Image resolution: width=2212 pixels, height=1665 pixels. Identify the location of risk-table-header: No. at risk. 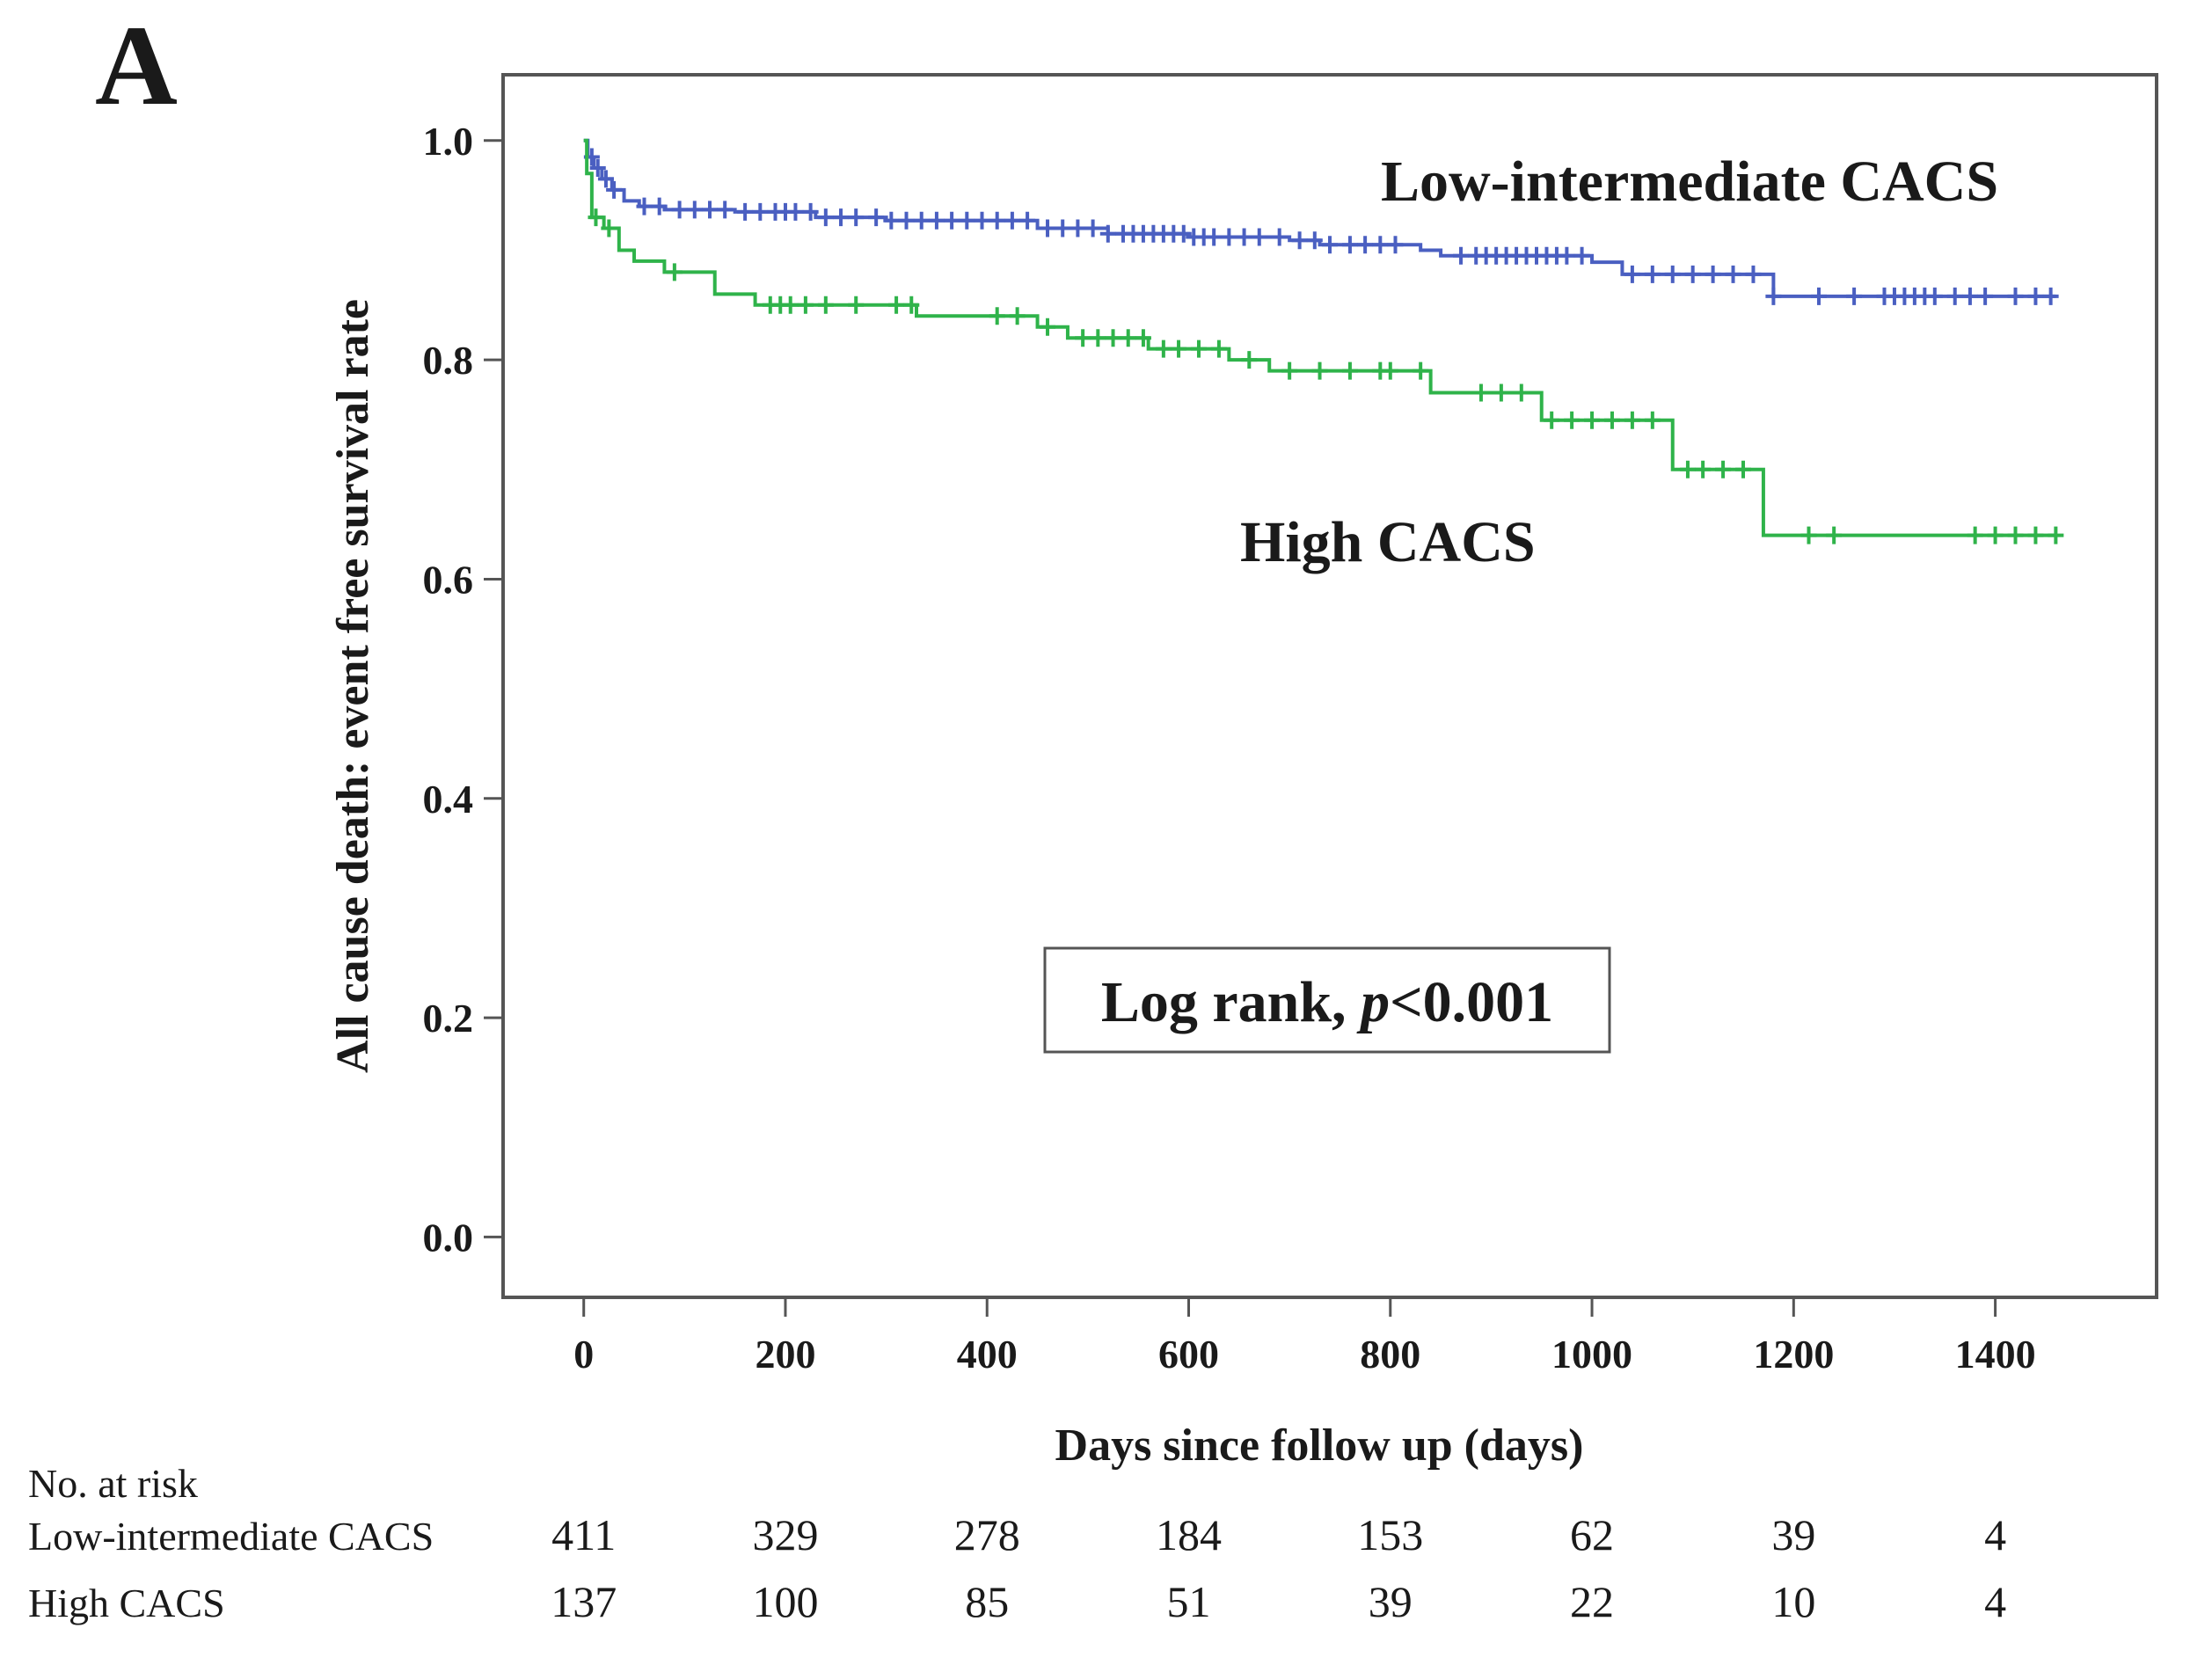
(113, 1483).